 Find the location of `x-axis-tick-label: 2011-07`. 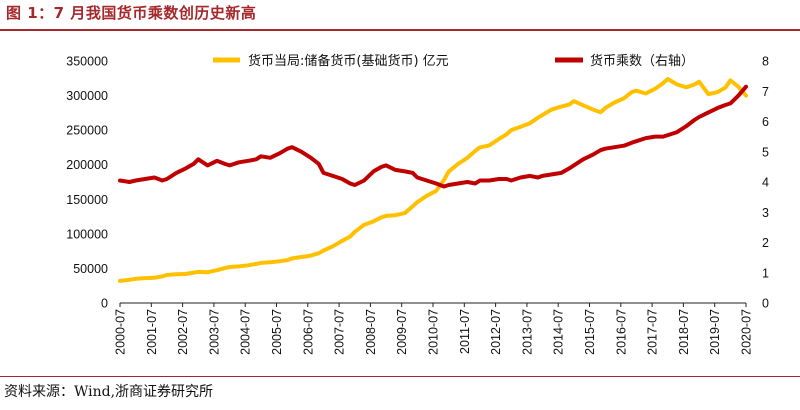

x-axis-tick-label: 2011-07 is located at coordinates (465, 331).